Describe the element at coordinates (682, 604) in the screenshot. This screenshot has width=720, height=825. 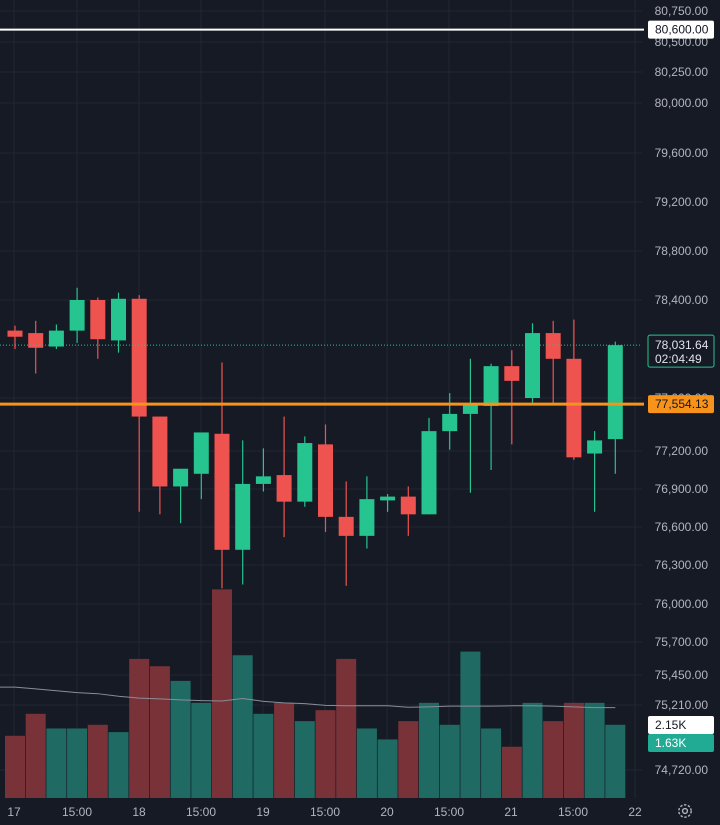
I see `price-tick-label: 76,000.00` at that location.